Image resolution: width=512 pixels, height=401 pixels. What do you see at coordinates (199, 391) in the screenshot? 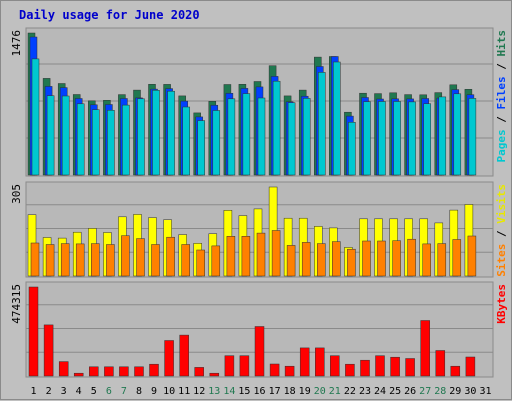
I see `x-tick-label-day-12: 12` at bounding box center [199, 391].